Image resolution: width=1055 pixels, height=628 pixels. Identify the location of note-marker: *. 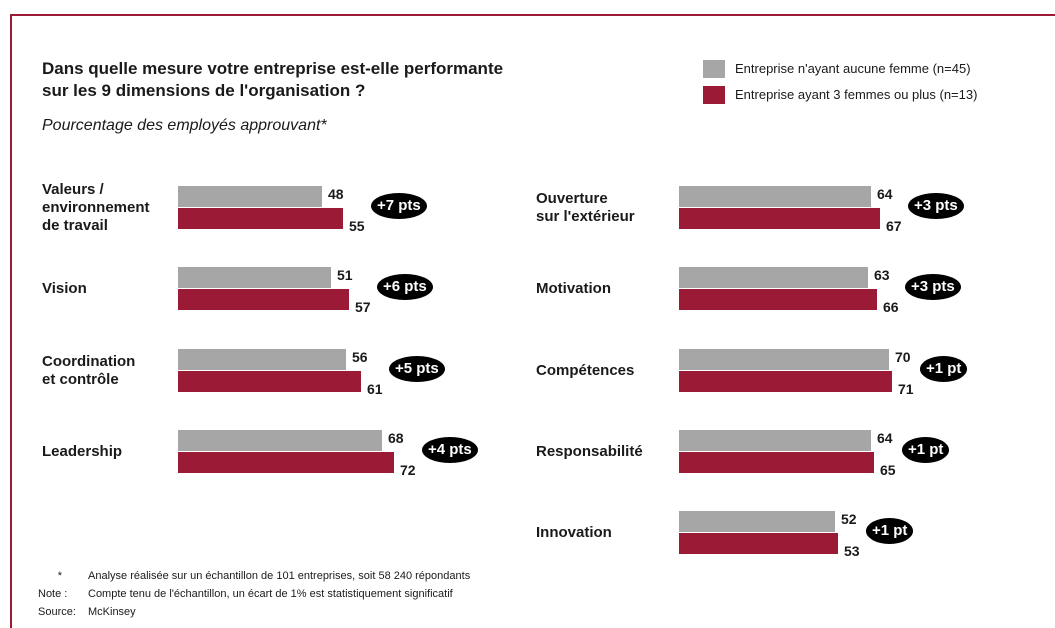
(59, 576).